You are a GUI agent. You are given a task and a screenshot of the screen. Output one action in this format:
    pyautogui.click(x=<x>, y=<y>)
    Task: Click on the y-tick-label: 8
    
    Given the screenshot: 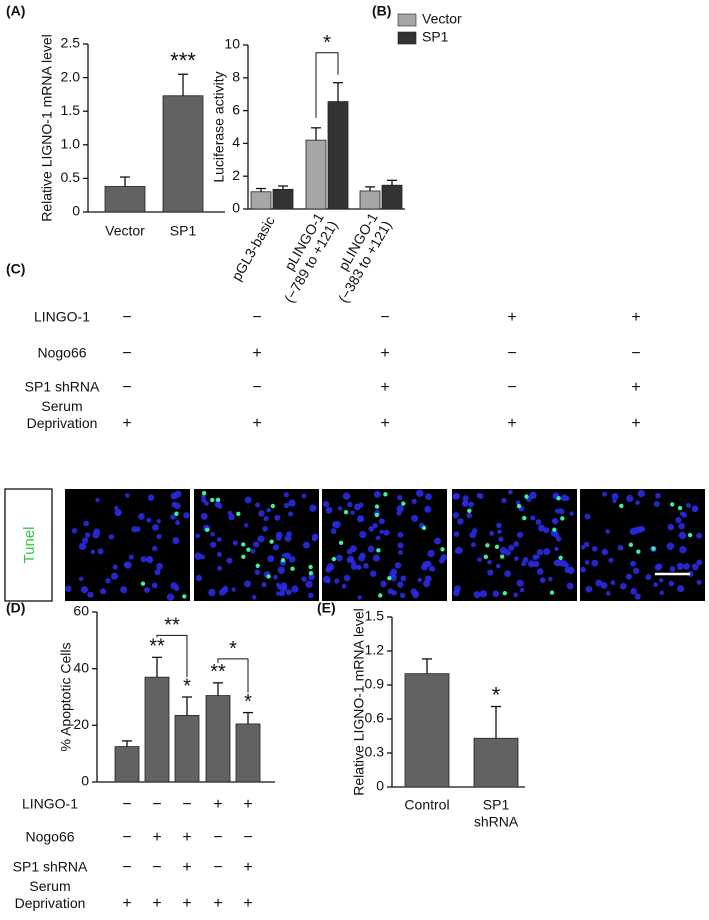 What is the action you would take?
    pyautogui.click(x=236, y=77)
    